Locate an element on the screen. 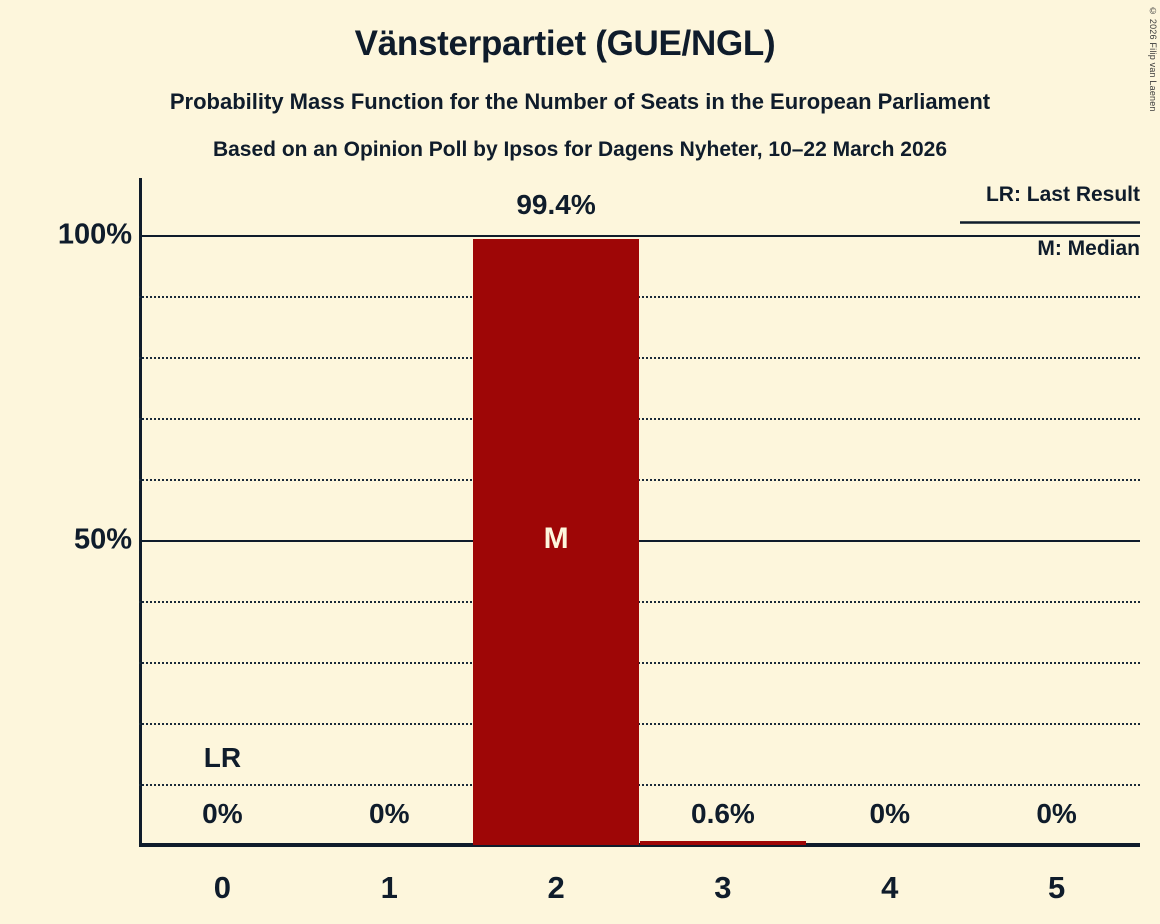 The image size is (1160, 924). x-axis-line is located at coordinates (639, 845).